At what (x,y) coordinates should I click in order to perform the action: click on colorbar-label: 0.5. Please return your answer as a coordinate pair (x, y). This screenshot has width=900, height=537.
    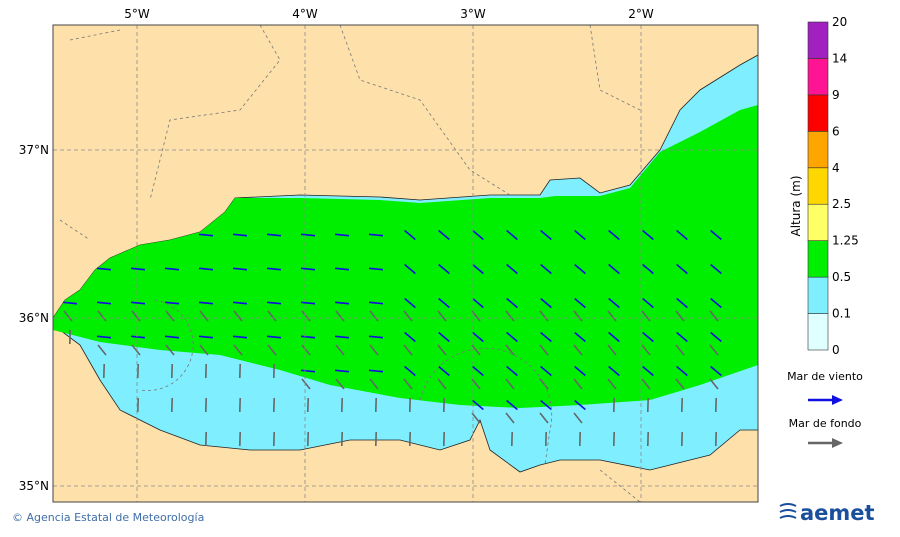
    Looking at the image, I should click on (841, 277).